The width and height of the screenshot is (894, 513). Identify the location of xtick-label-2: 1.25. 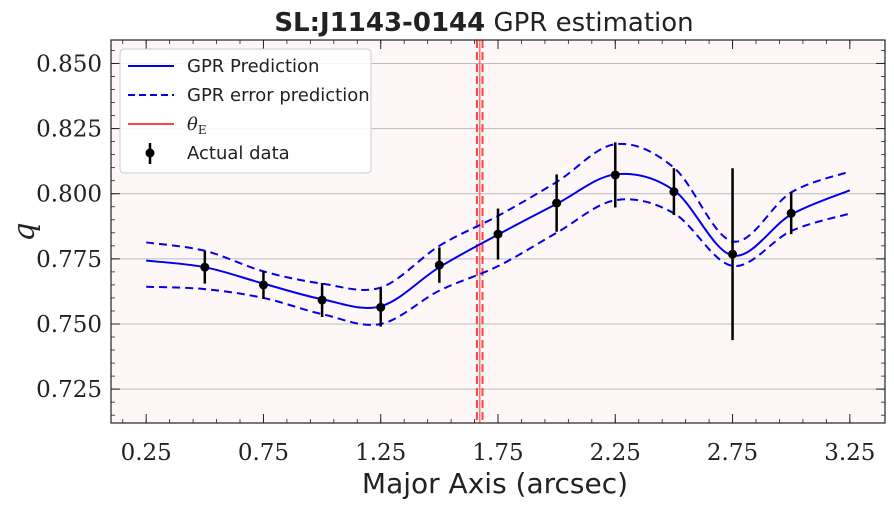
(380, 453).